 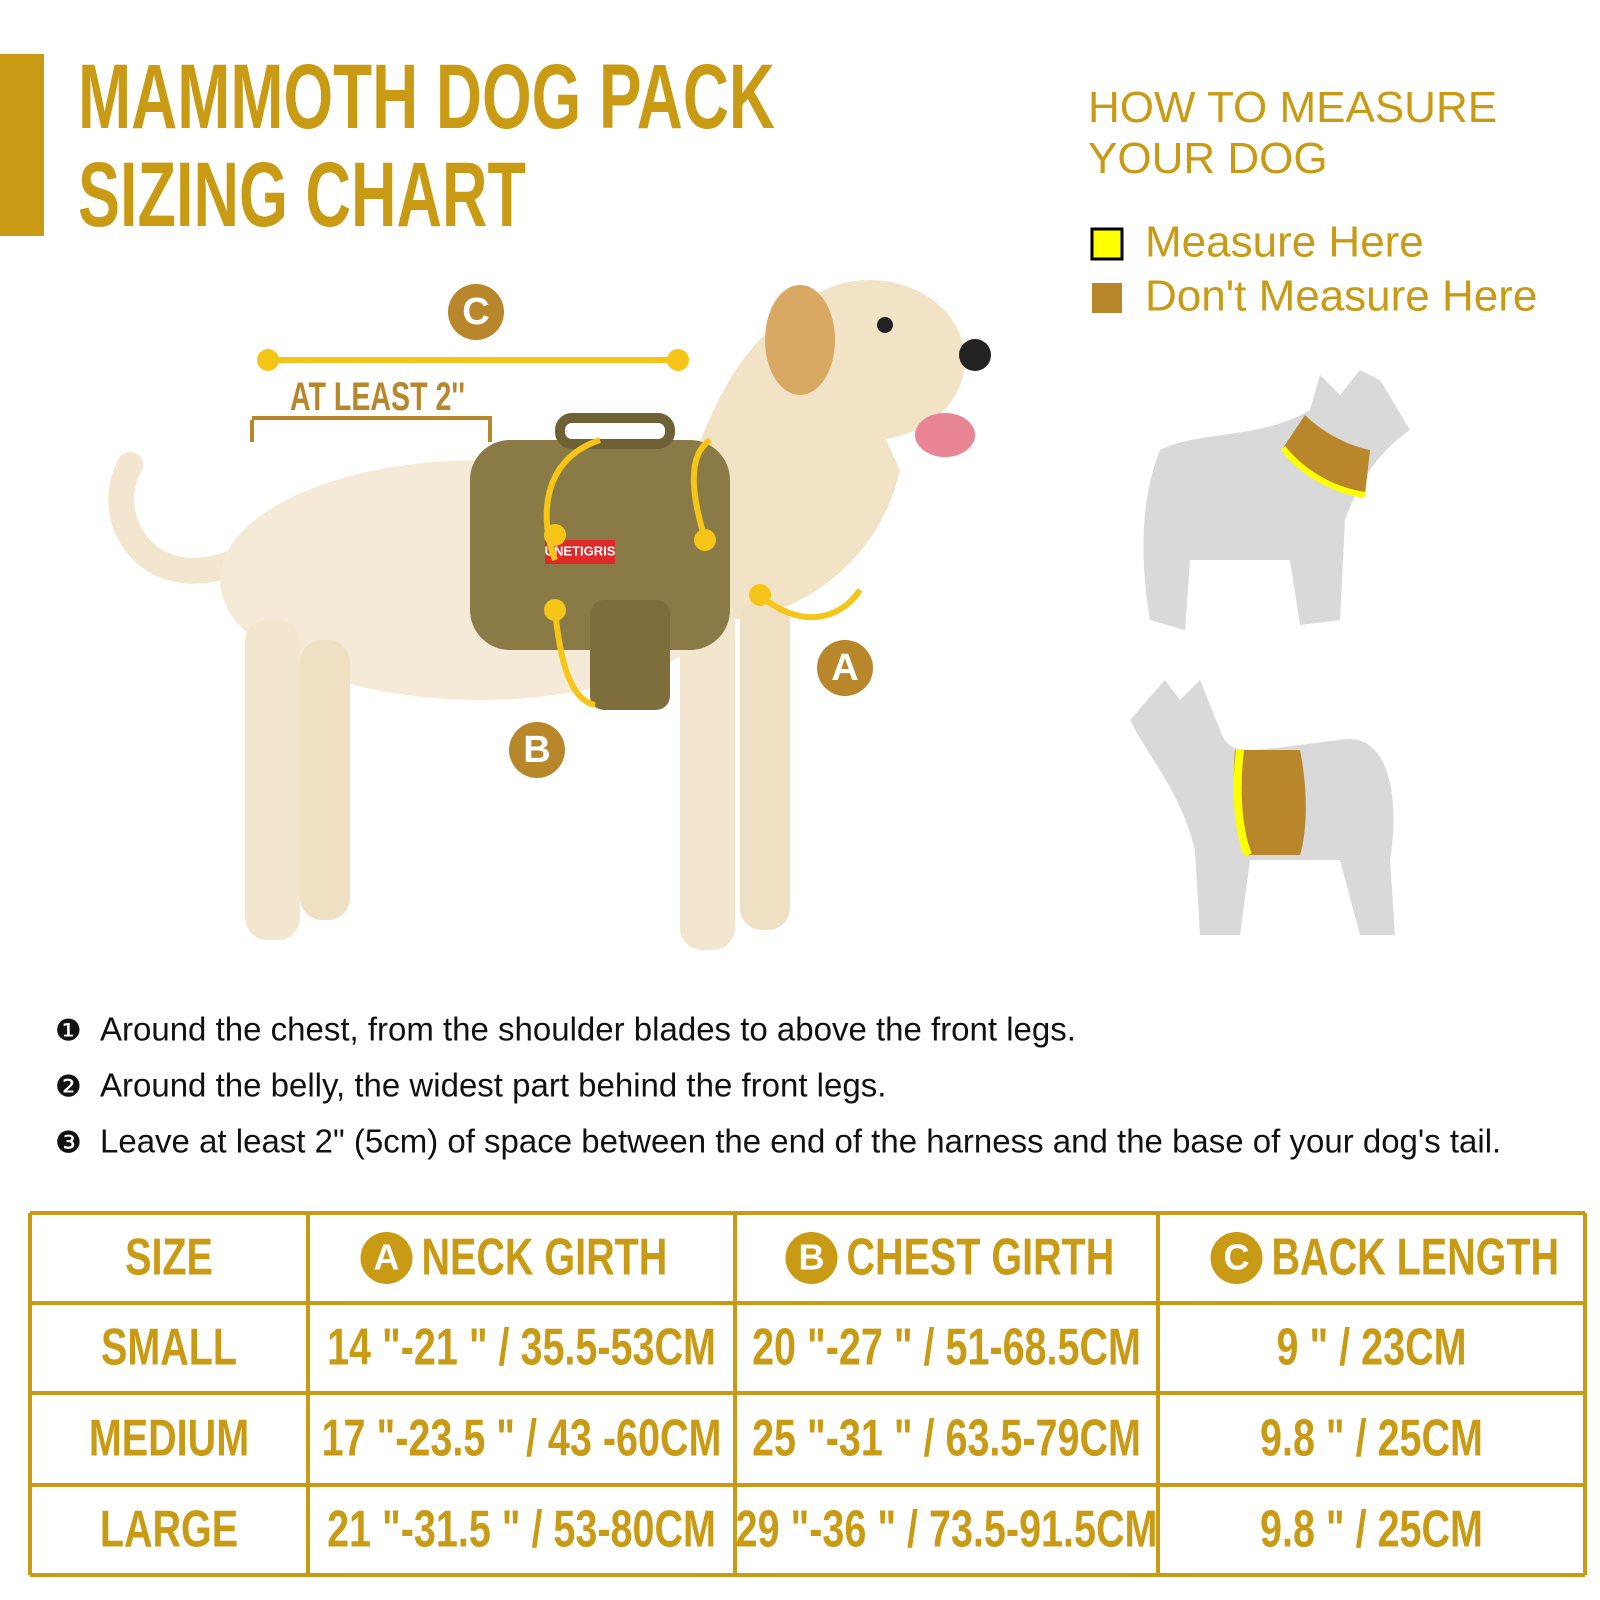 I want to click on label-c: C, so click(x=475, y=312).